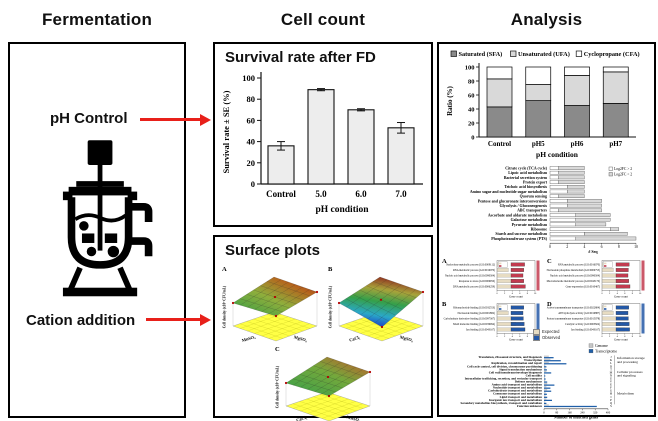 This screenshot has height=421, width=658. Describe the element at coordinates (361, 194) in the screenshot. I see `chart-label: 6.0` at that location.